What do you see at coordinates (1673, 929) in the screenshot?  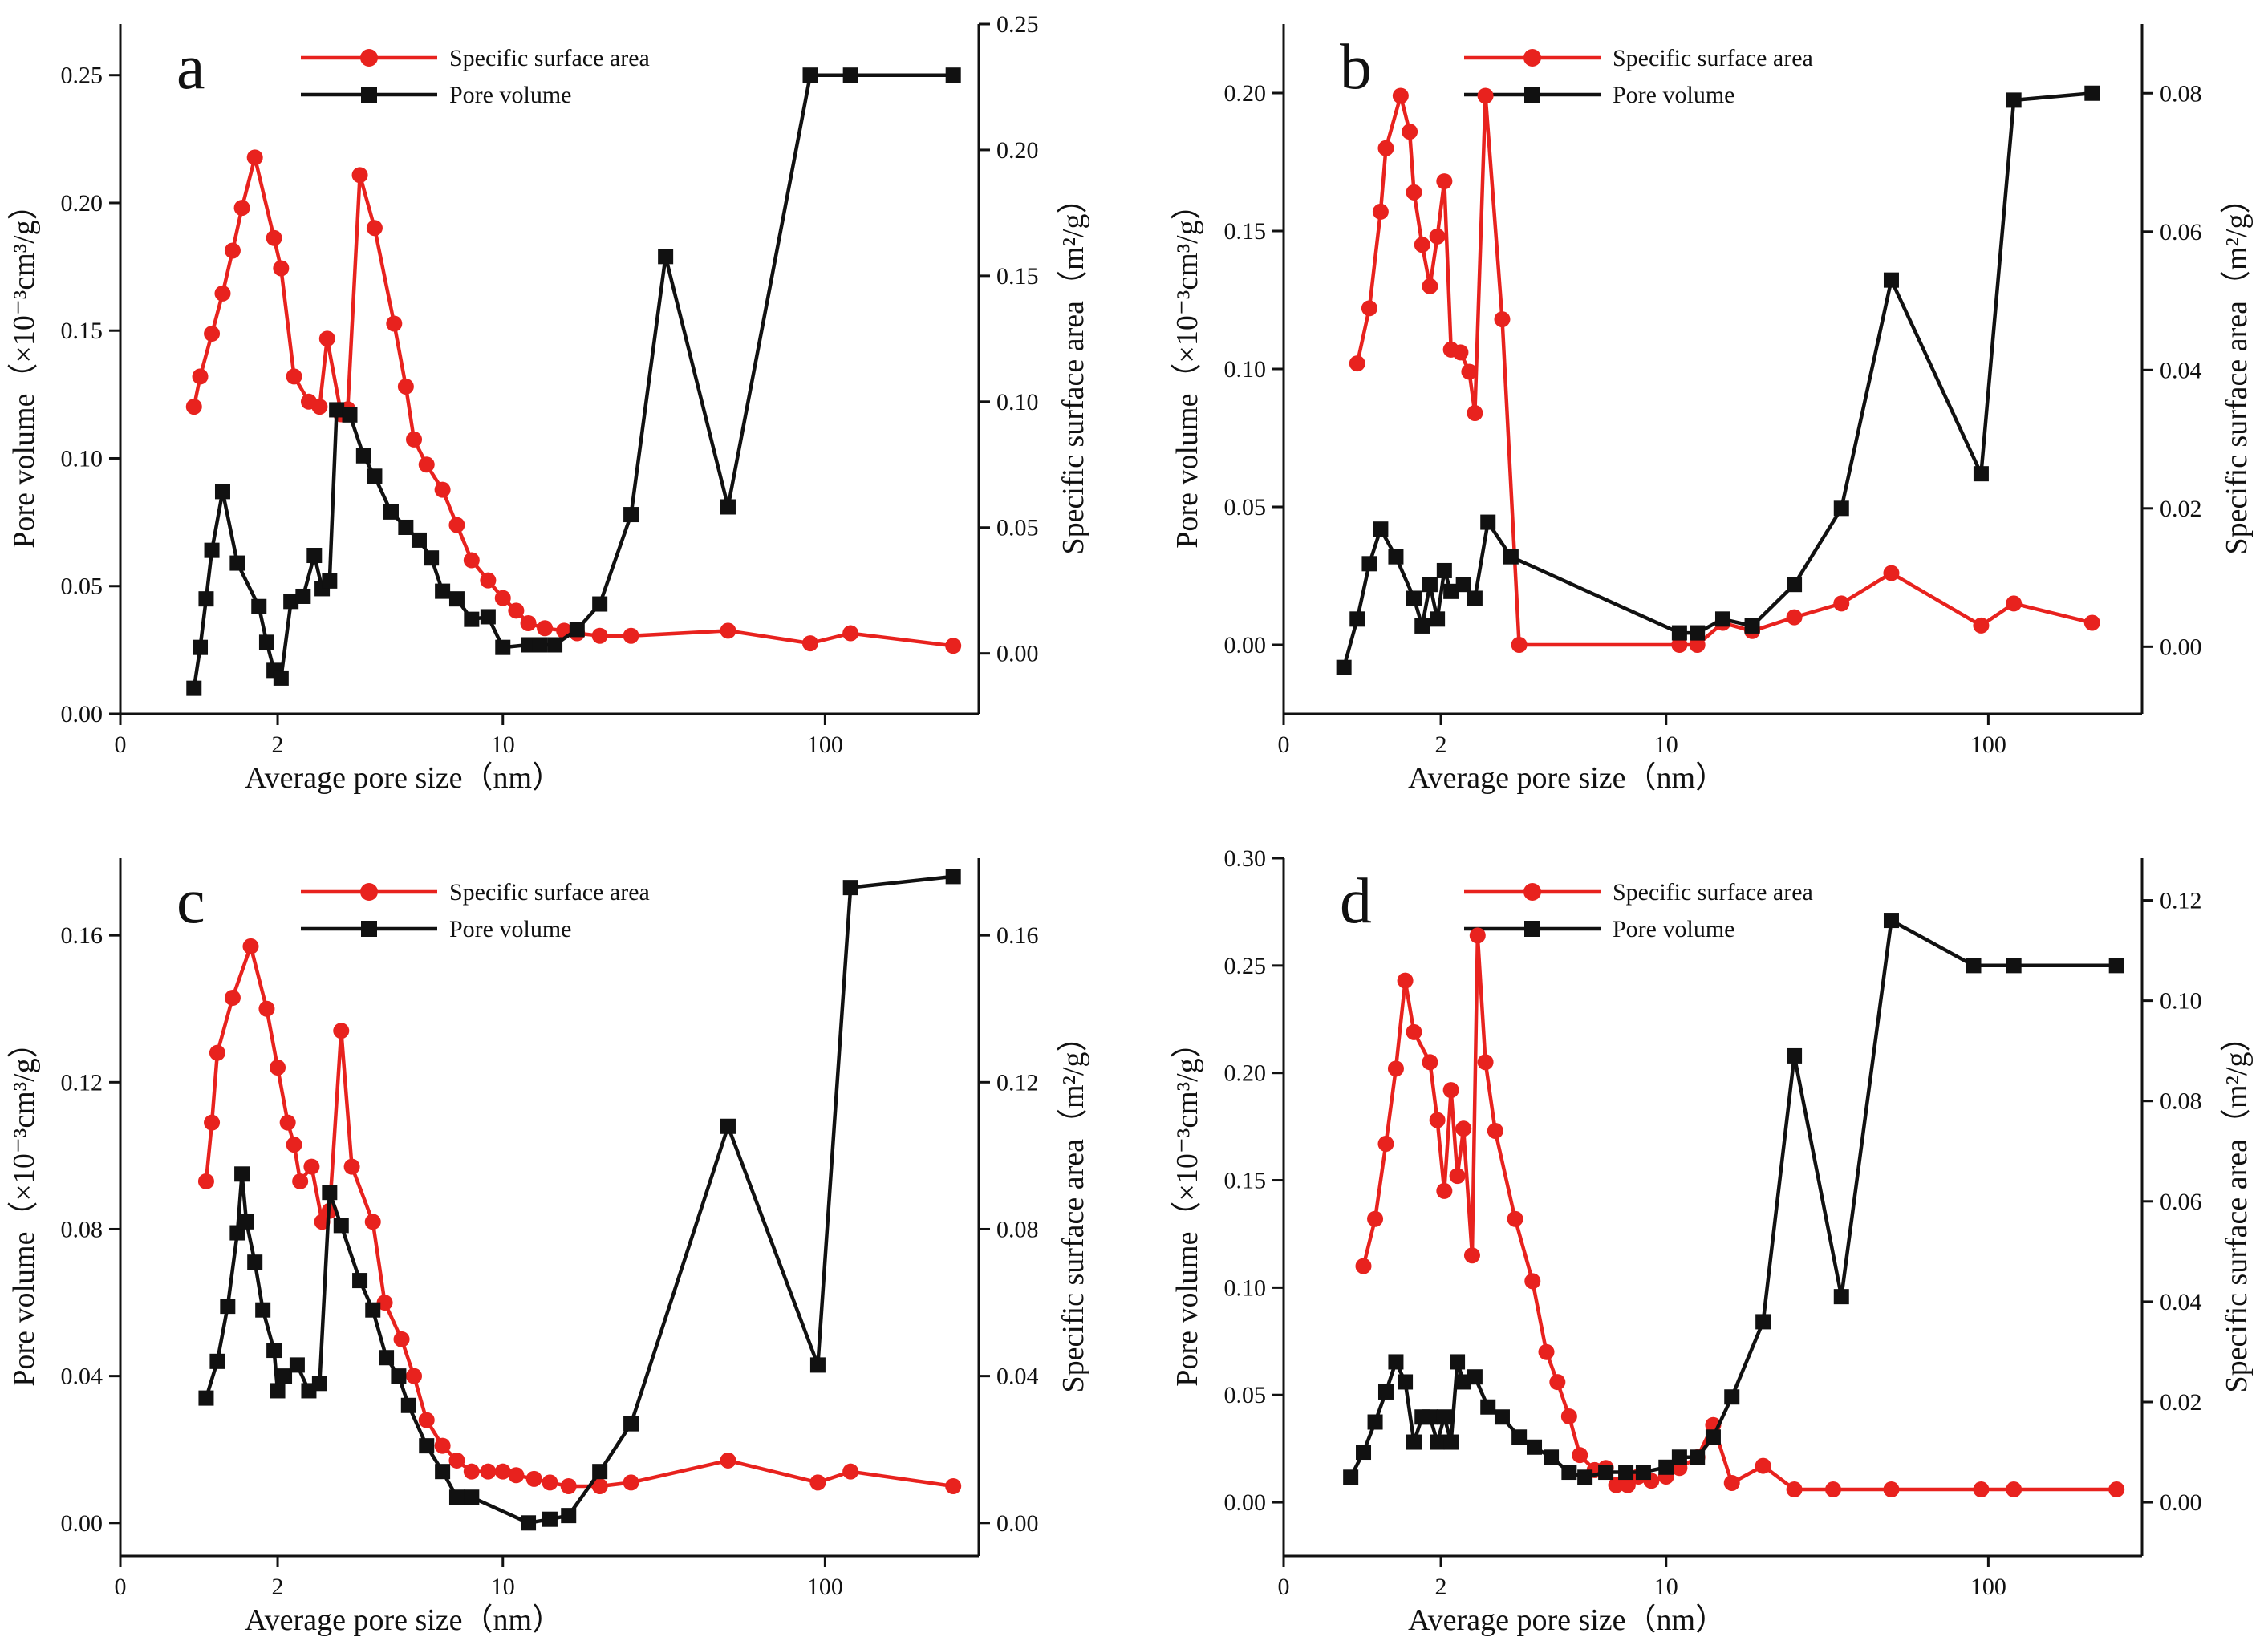 I see `legend-label-pore: Pore volume` at bounding box center [1673, 929].